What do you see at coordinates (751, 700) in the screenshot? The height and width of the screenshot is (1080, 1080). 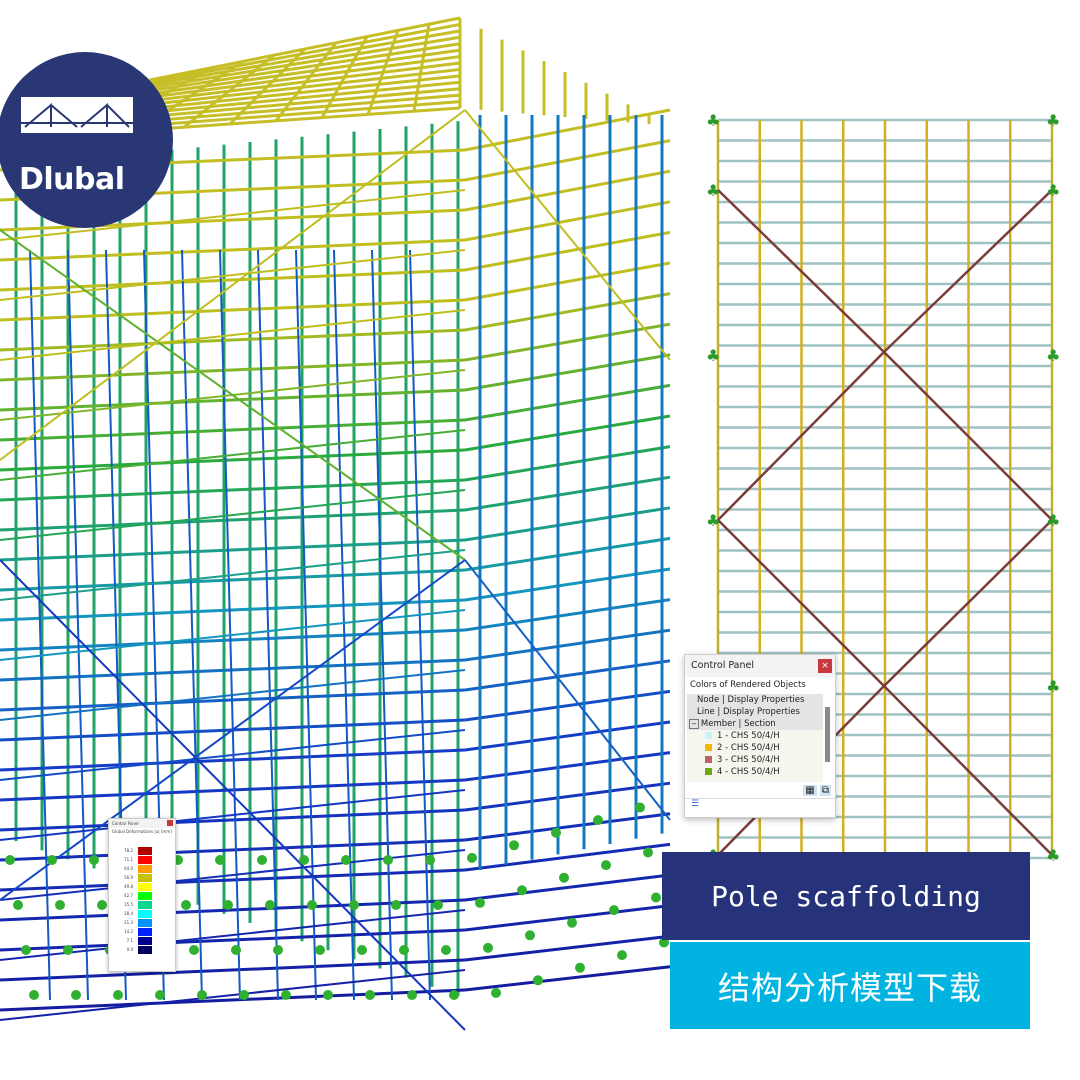 I see `item-label: Node | Display Properties` at bounding box center [751, 700].